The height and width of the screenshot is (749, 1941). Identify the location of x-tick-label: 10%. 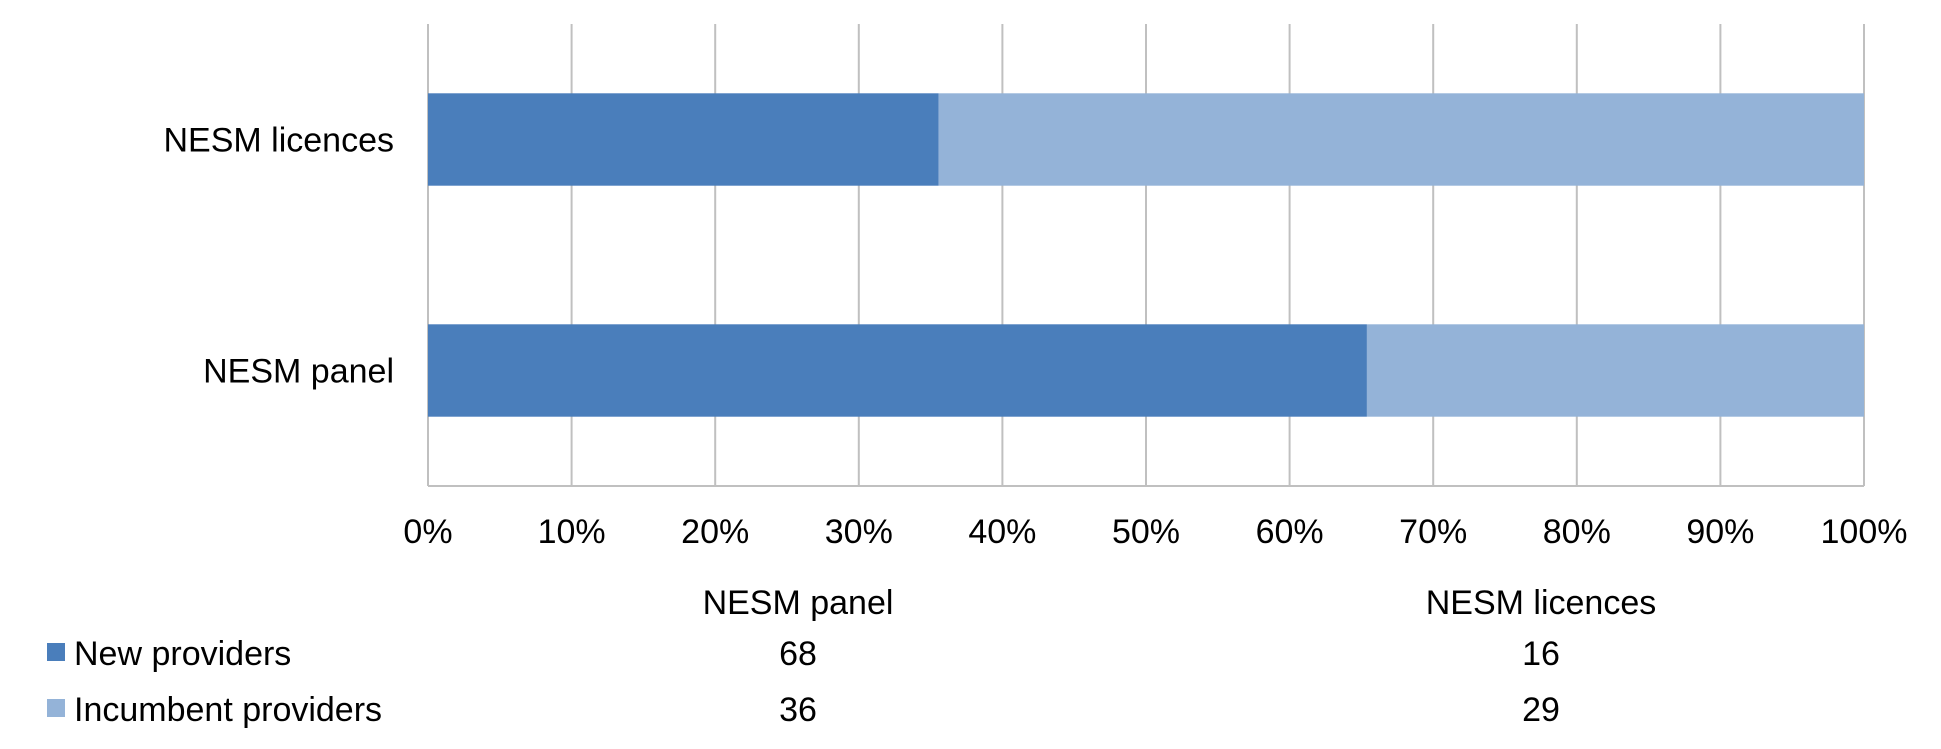
(572, 532).